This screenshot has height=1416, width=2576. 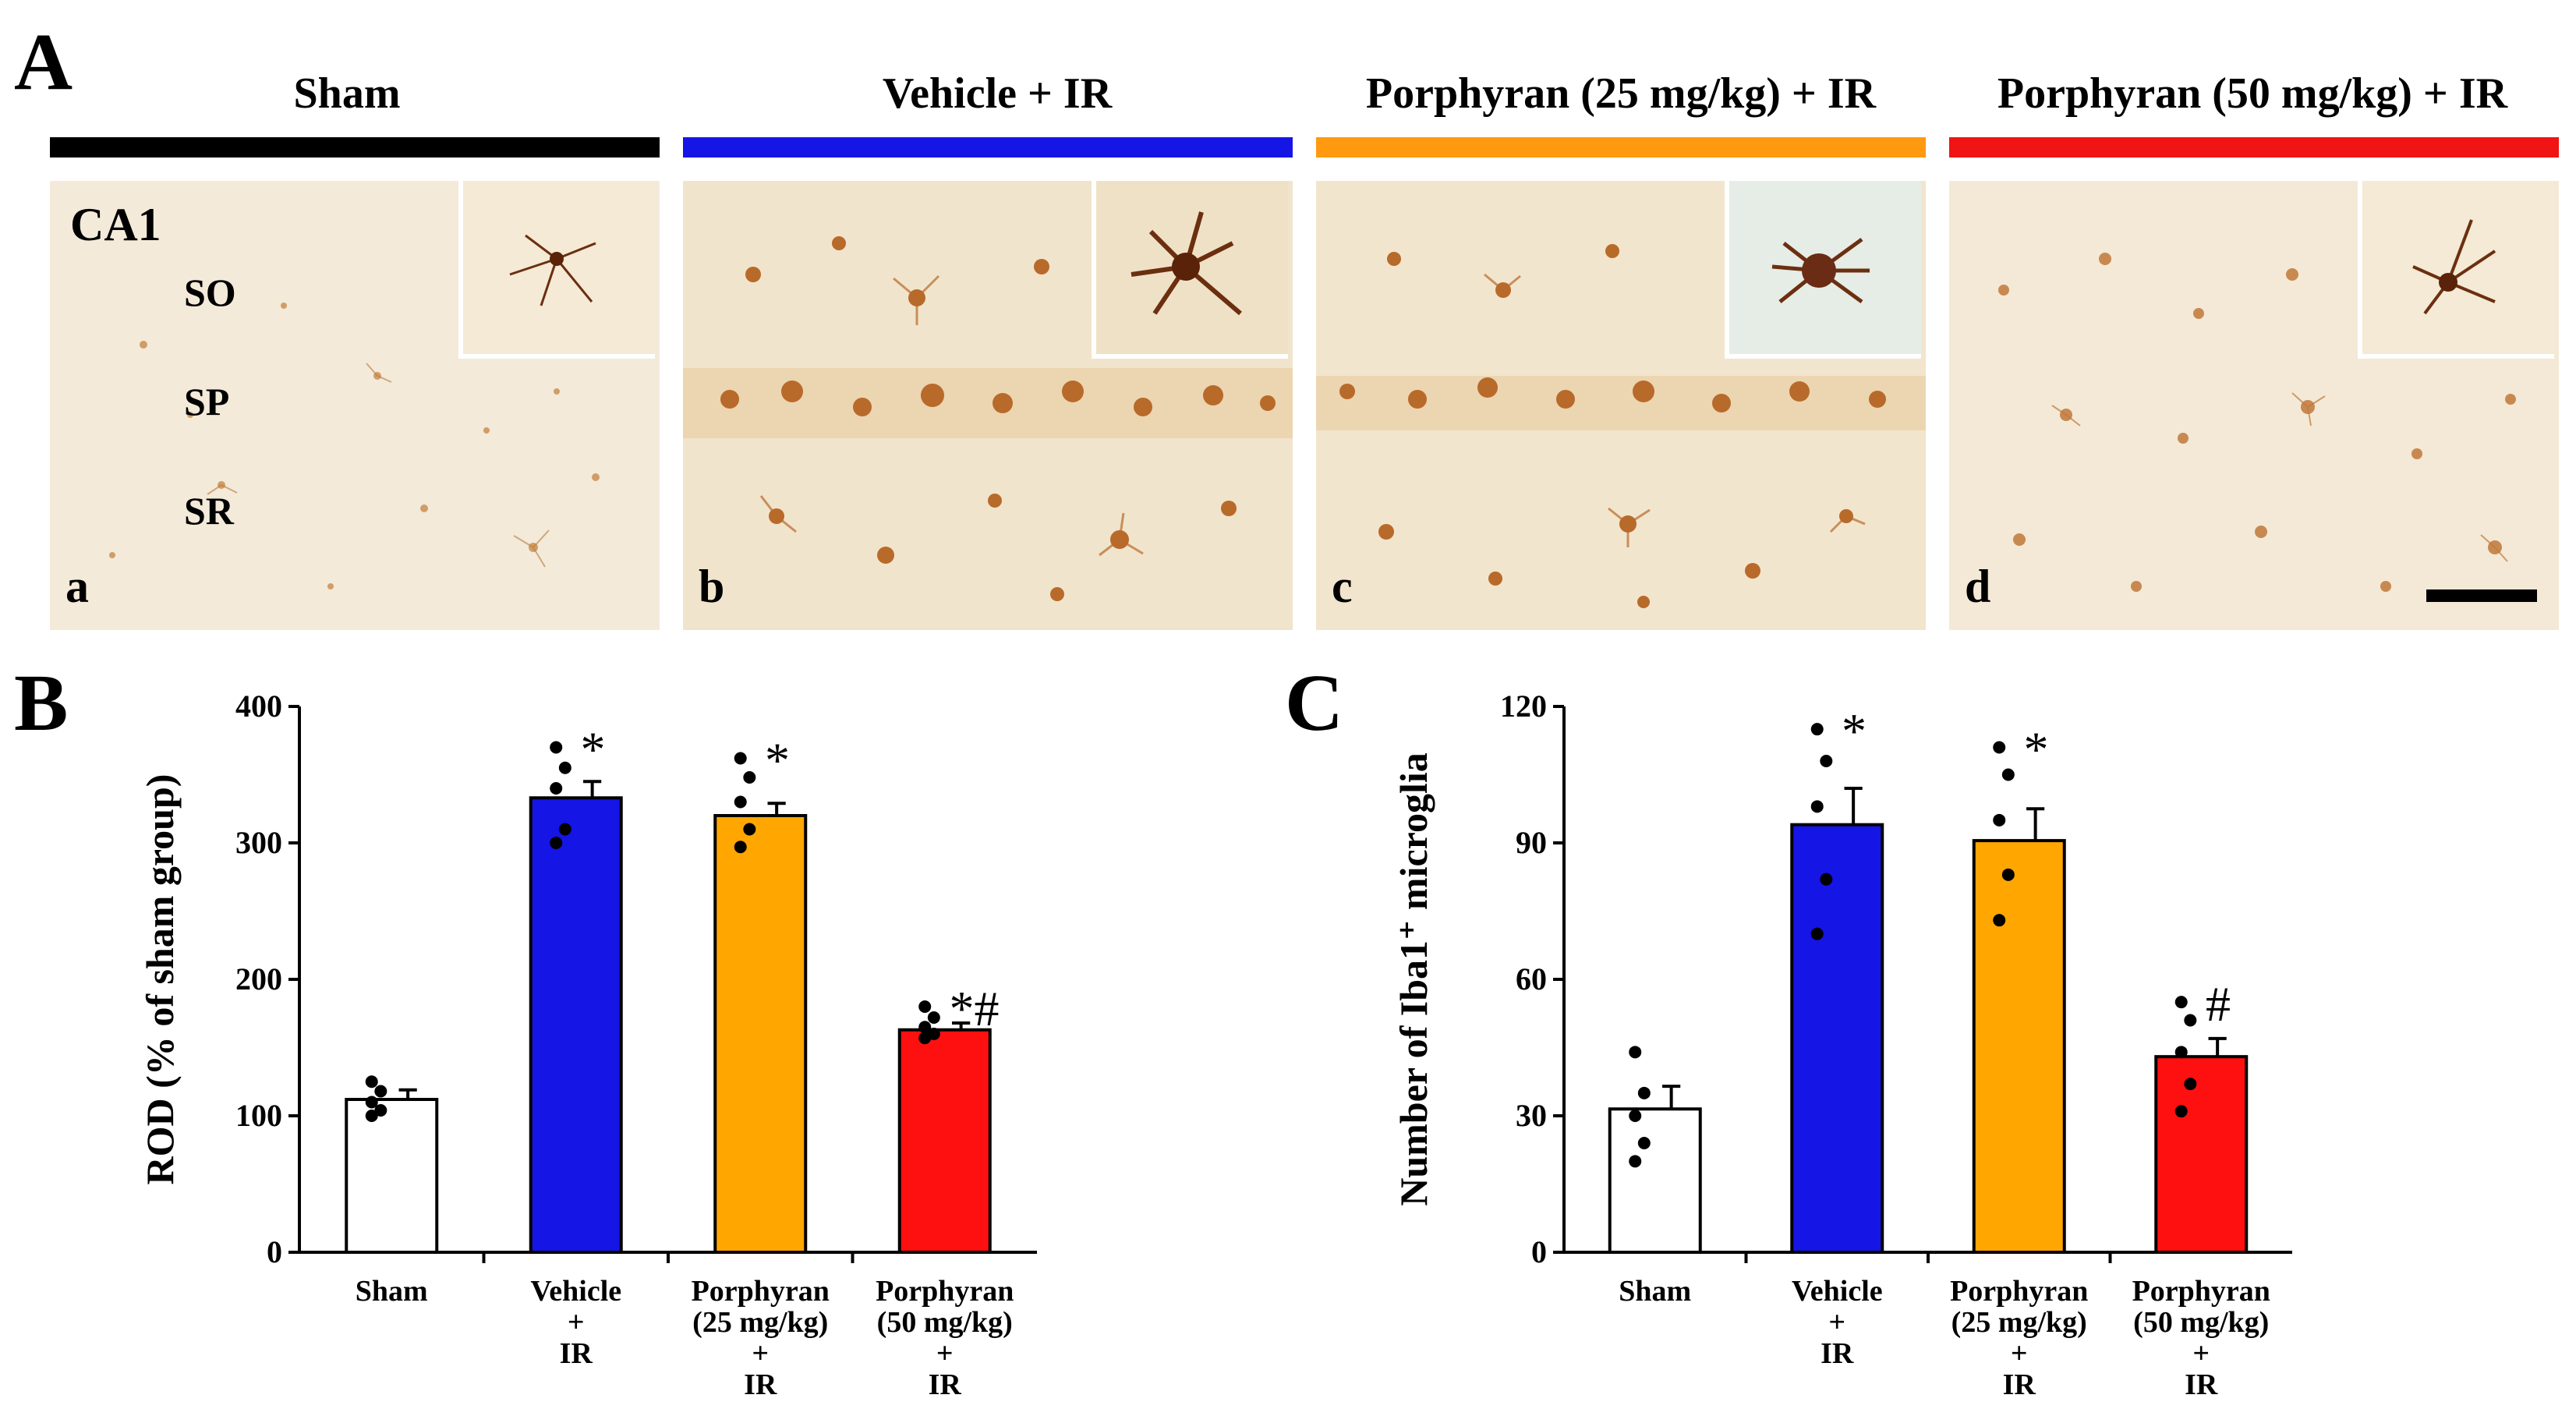 I want to click on significance-annotation: *#, so click(x=975, y=1008).